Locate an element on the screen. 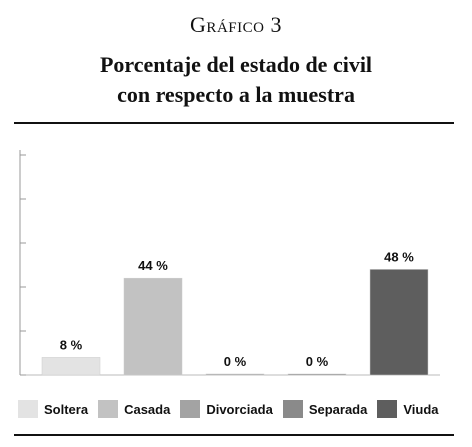 Image resolution: width=472 pixels, height=447 pixels. figure-number: Gráfico 3 is located at coordinates (236, 24).